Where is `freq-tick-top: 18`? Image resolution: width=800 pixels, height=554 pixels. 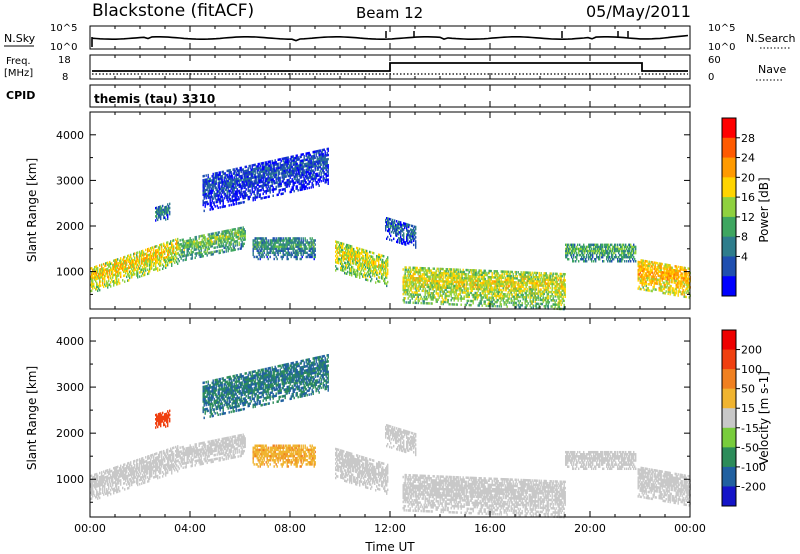
freq-tick-top: 18 is located at coordinates (64, 60).